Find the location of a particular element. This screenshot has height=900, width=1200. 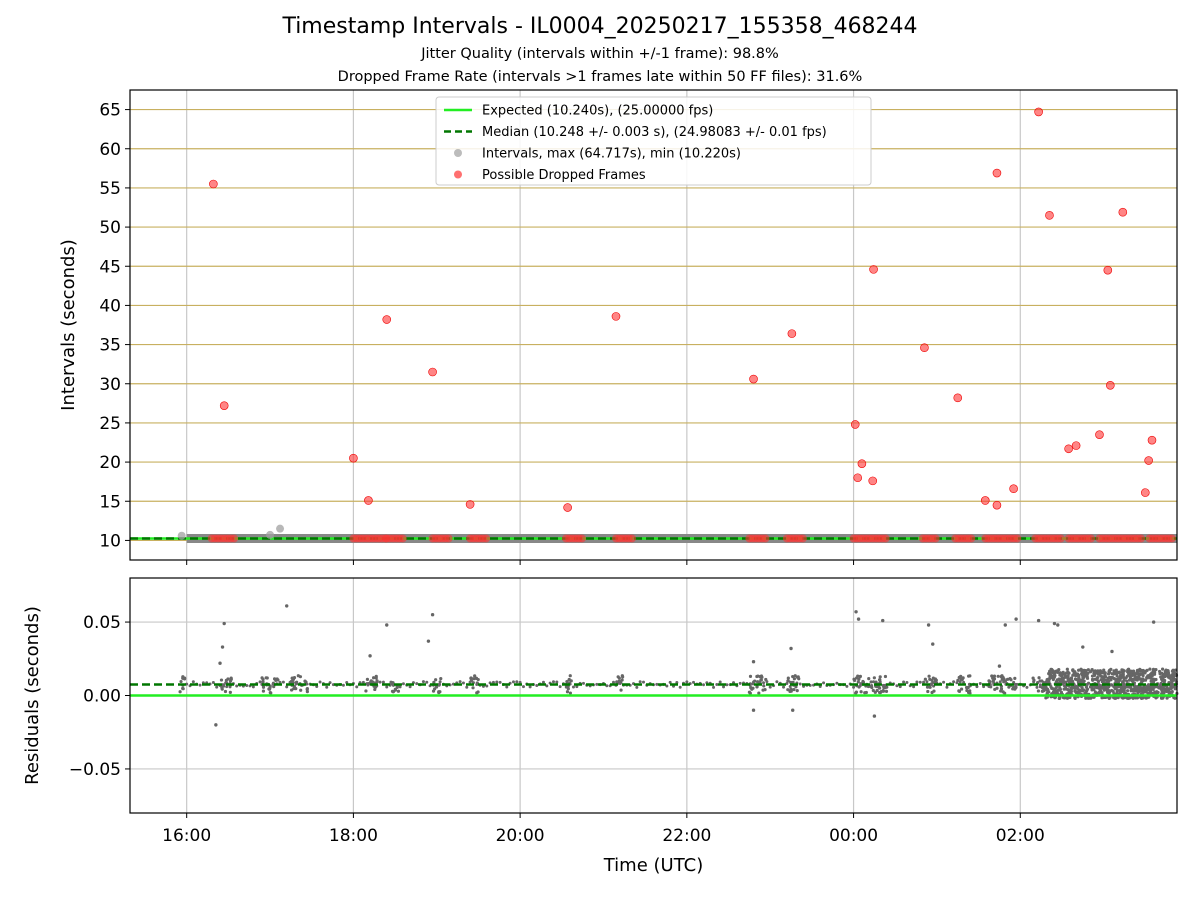

x-tick-label: 02:00 is located at coordinates (1020, 836).